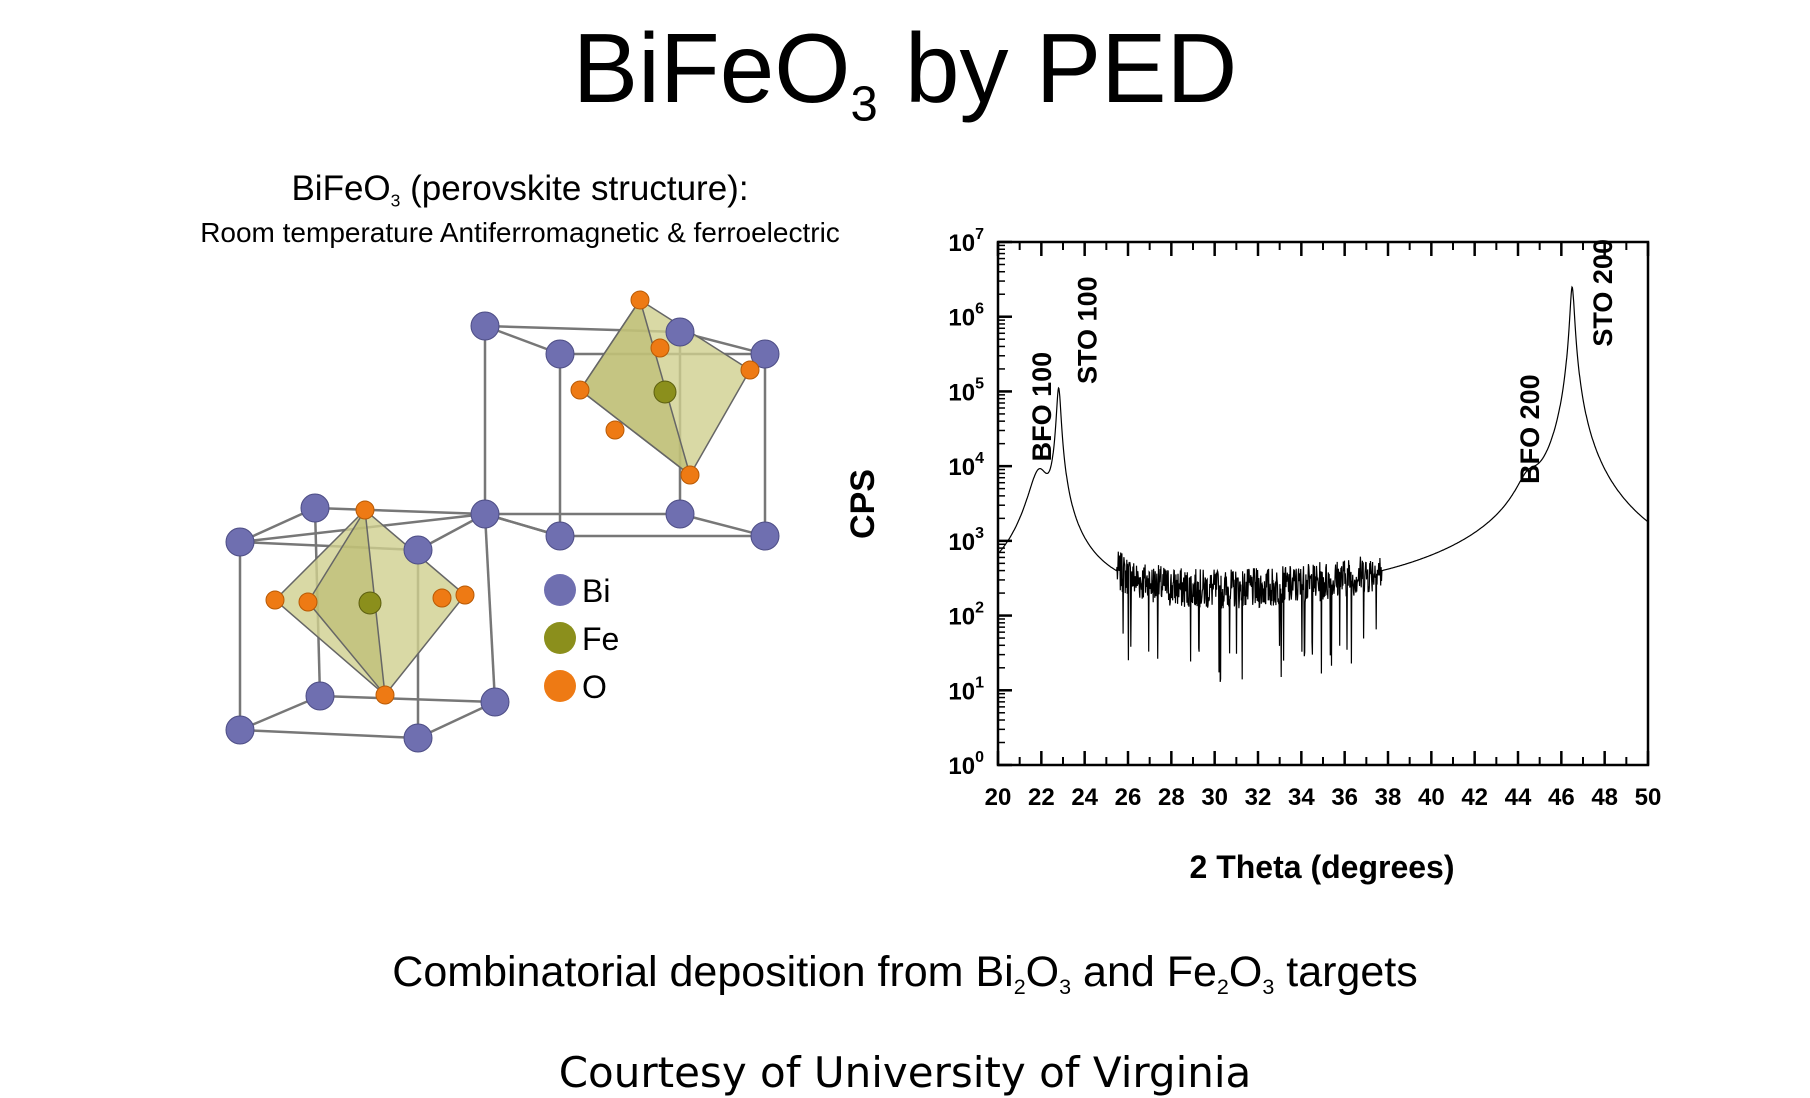  What do you see at coordinates (1042, 407) in the screenshot?
I see `peak-label: BFO 100` at bounding box center [1042, 407].